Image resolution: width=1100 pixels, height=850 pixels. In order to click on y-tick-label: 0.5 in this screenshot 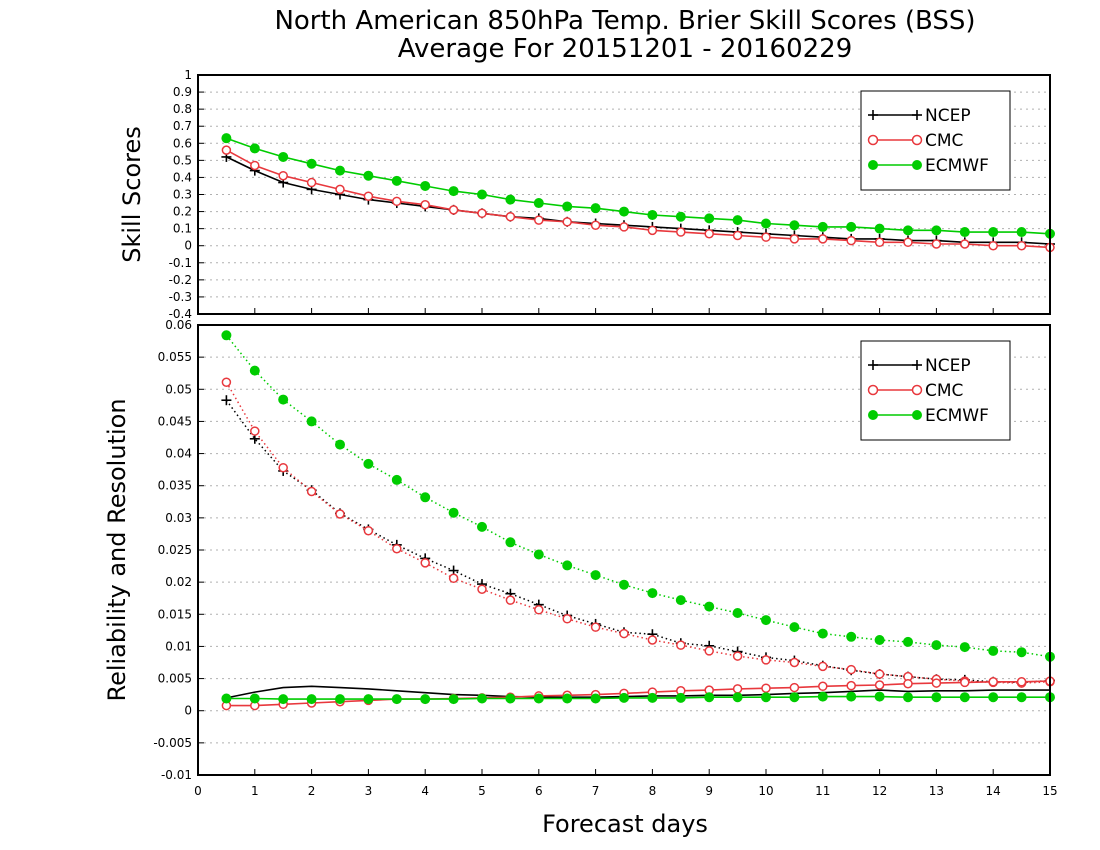, I will do `click(182, 160)`.